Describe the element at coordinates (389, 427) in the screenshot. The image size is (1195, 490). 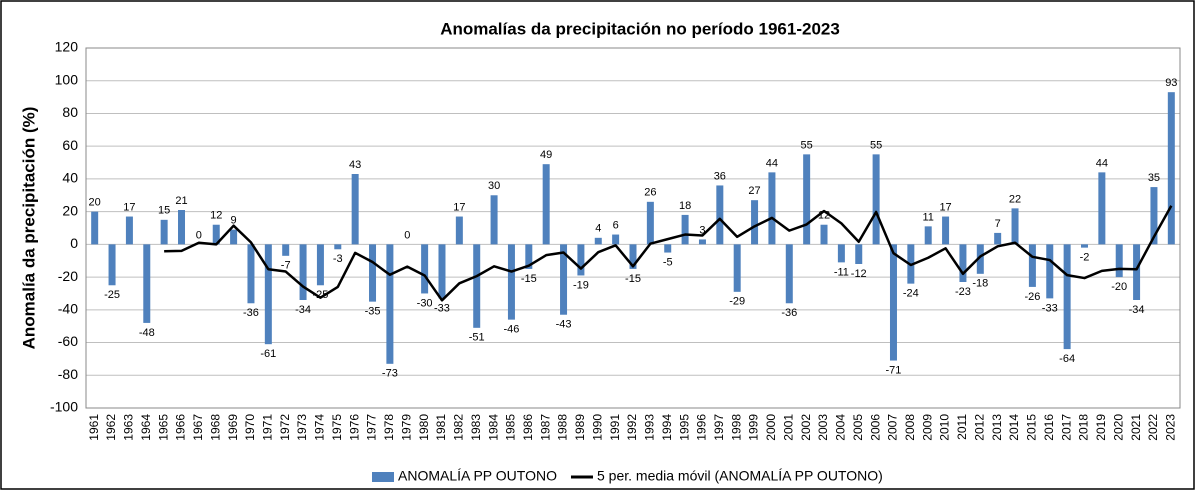
I see `x-tick-label: 1978` at that location.